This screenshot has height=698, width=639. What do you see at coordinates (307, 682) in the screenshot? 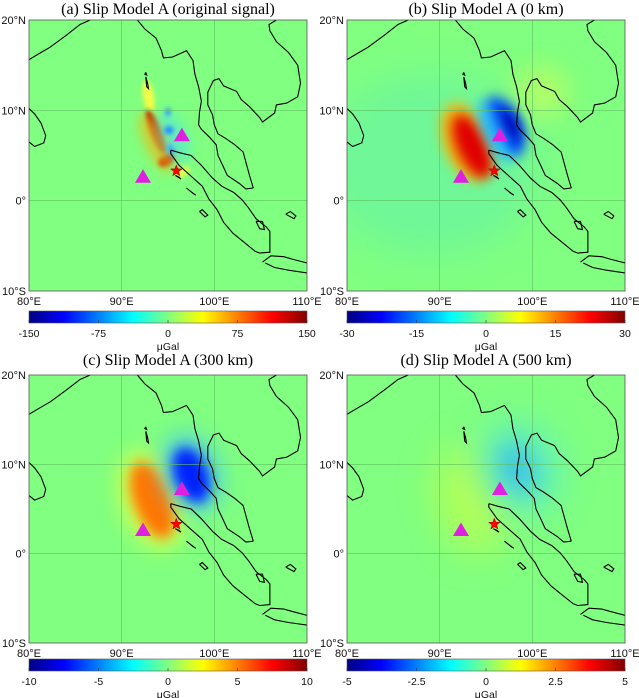
I see `colorbar-tick-label: 10` at bounding box center [307, 682].